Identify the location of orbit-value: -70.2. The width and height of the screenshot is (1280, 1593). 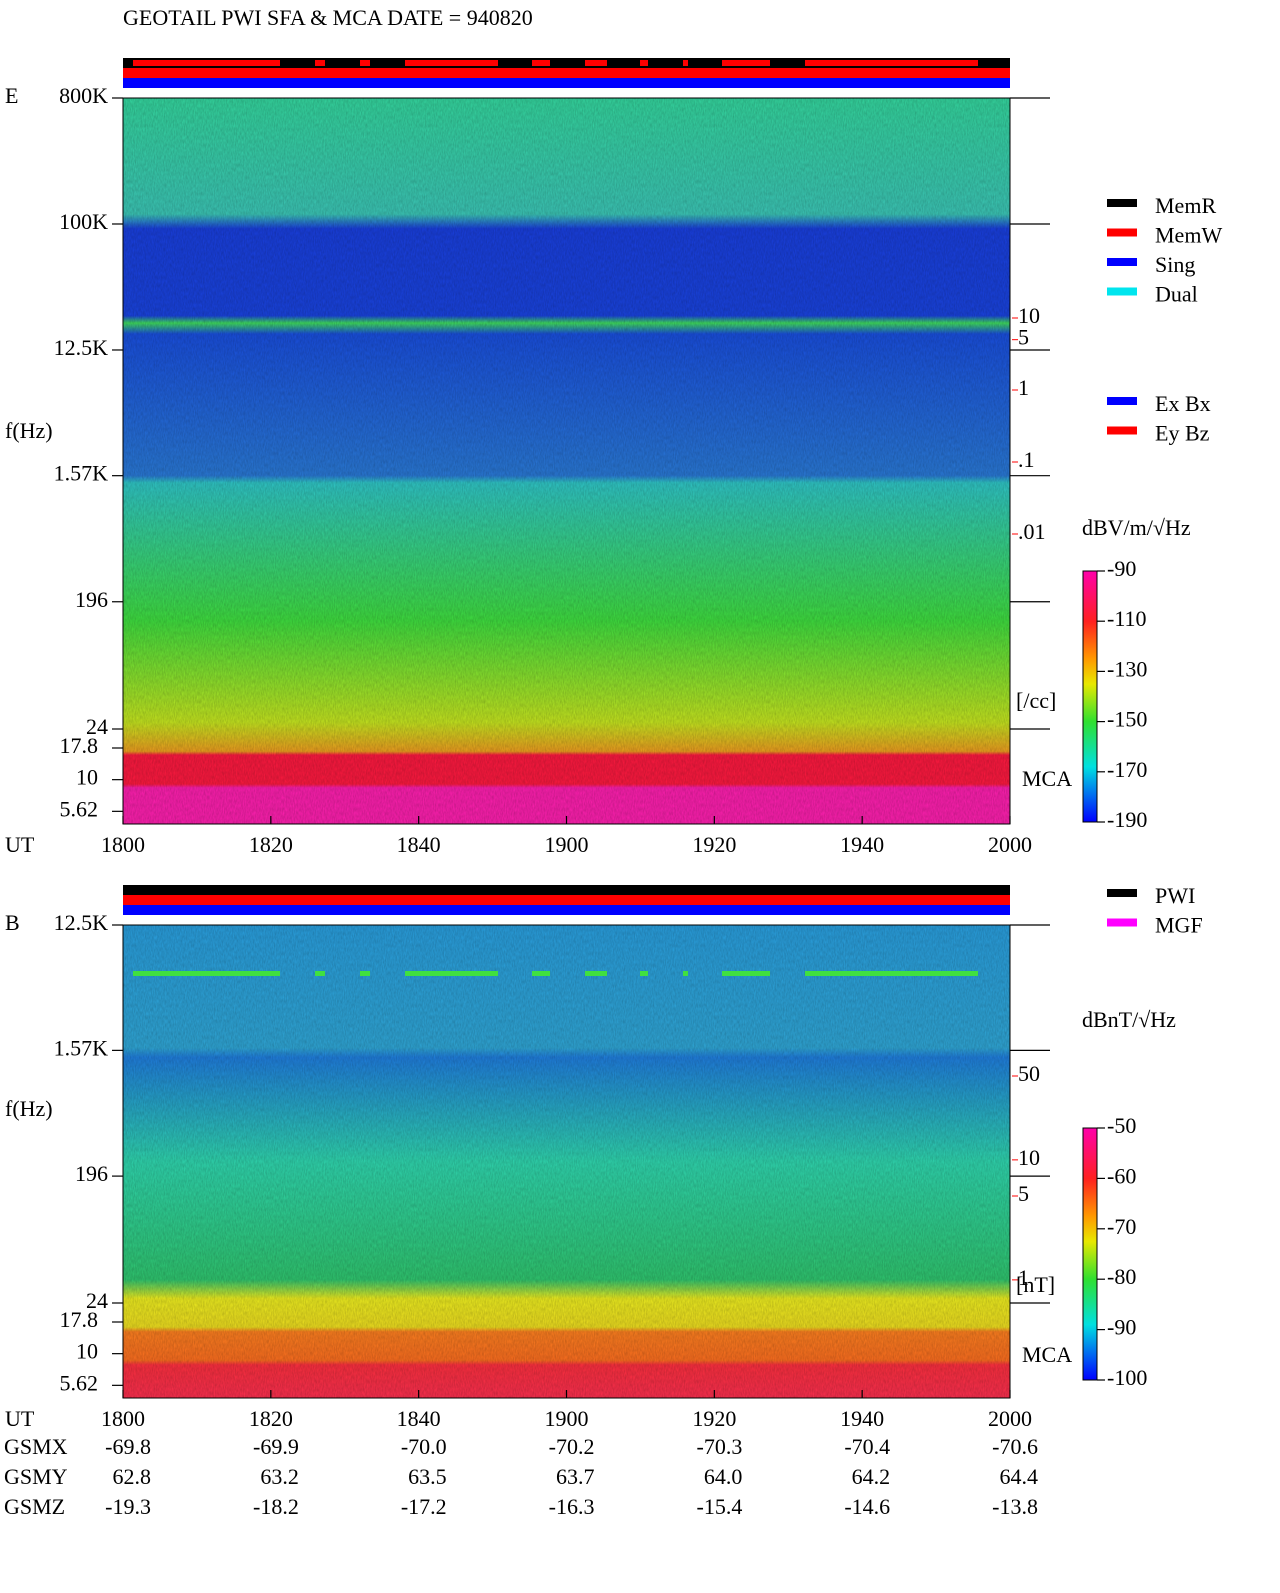
(572, 1446).